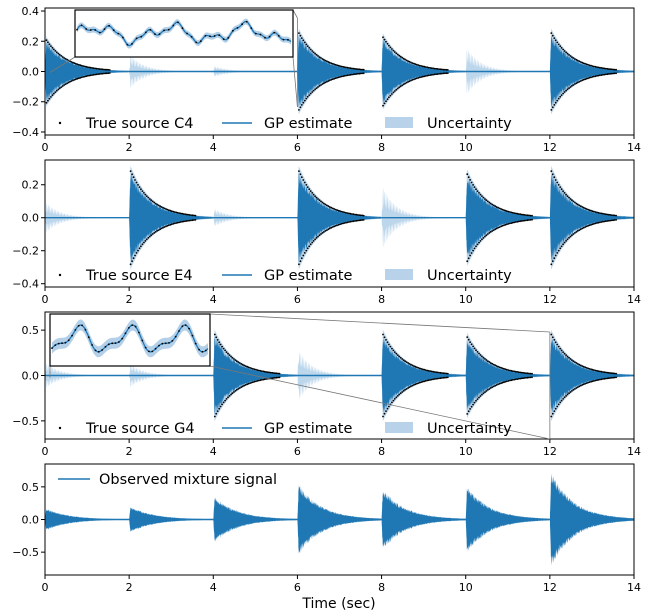 This screenshot has width=657, height=612. Describe the element at coordinates (129, 587) in the screenshot. I see `x-tick-label: 2` at that location.